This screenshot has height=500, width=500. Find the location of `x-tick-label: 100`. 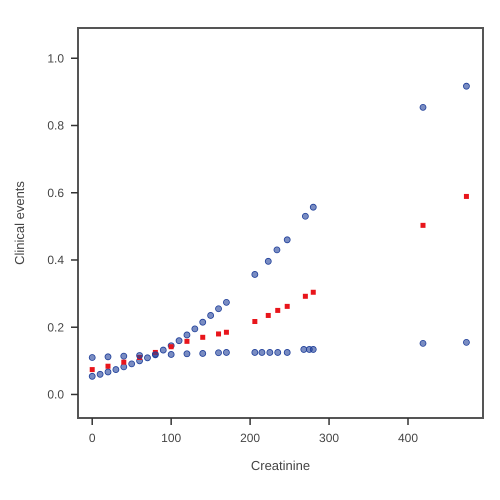

x-tick-label: 100 is located at coordinates (171, 438).